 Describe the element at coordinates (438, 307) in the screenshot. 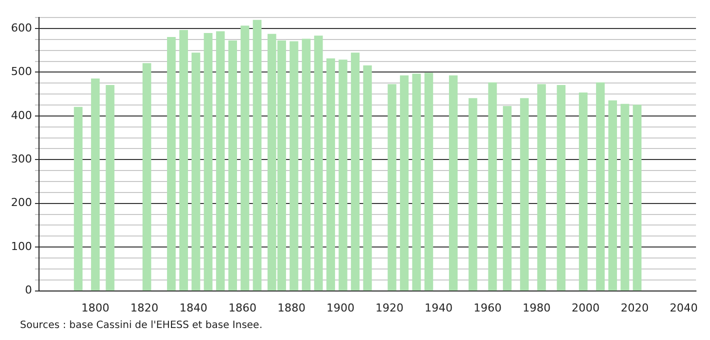

I see `x-tick-label: 1940` at that location.